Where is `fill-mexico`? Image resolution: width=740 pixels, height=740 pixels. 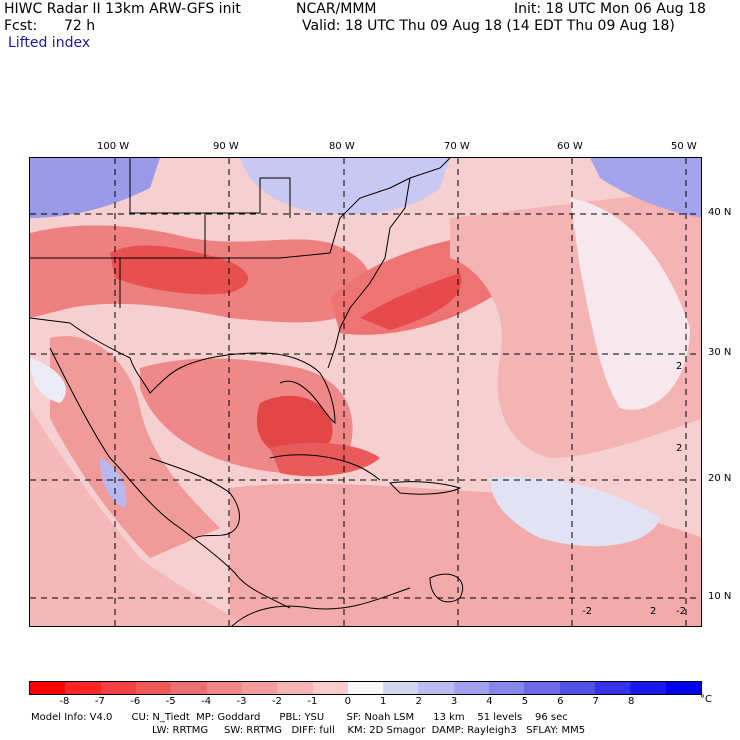 fill-mexico is located at coordinates (135, 447).